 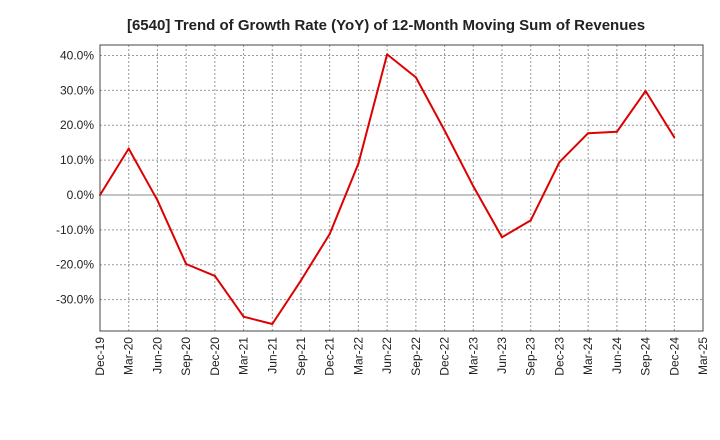 What do you see at coordinates (588, 356) in the screenshot?
I see `x-tick-label: Mar-24` at bounding box center [588, 356].